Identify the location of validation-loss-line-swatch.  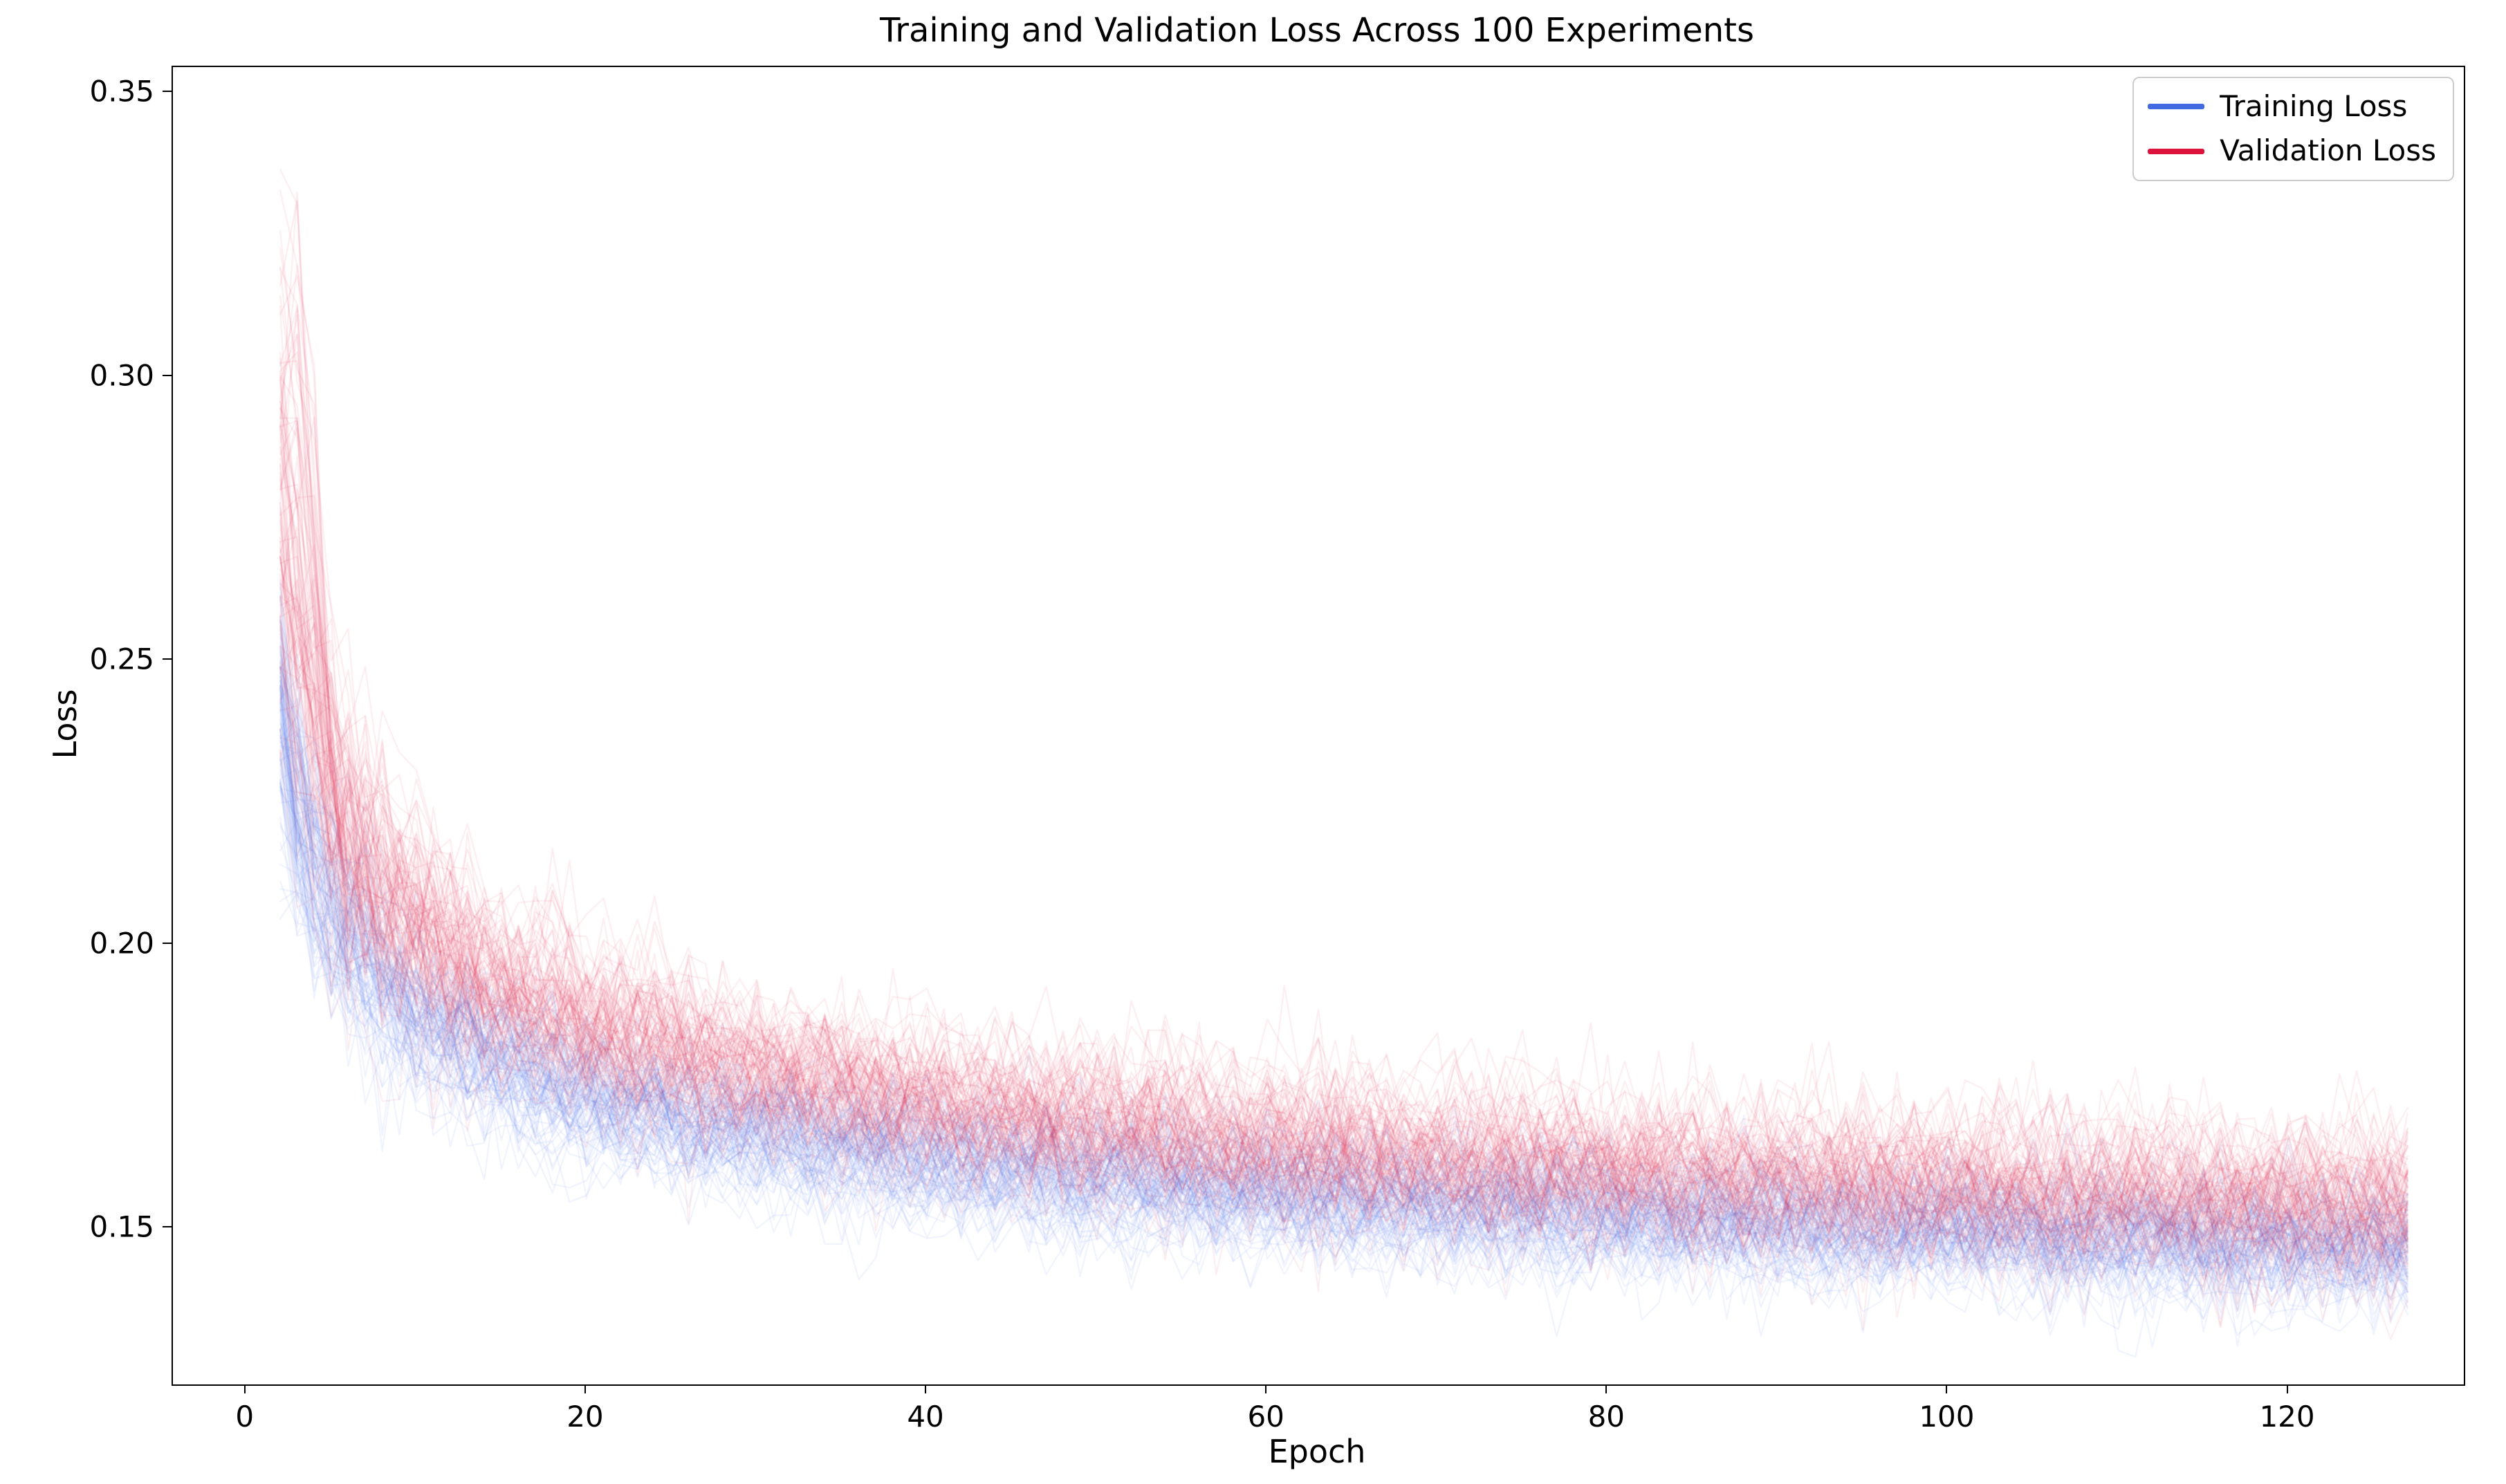
(2176, 151).